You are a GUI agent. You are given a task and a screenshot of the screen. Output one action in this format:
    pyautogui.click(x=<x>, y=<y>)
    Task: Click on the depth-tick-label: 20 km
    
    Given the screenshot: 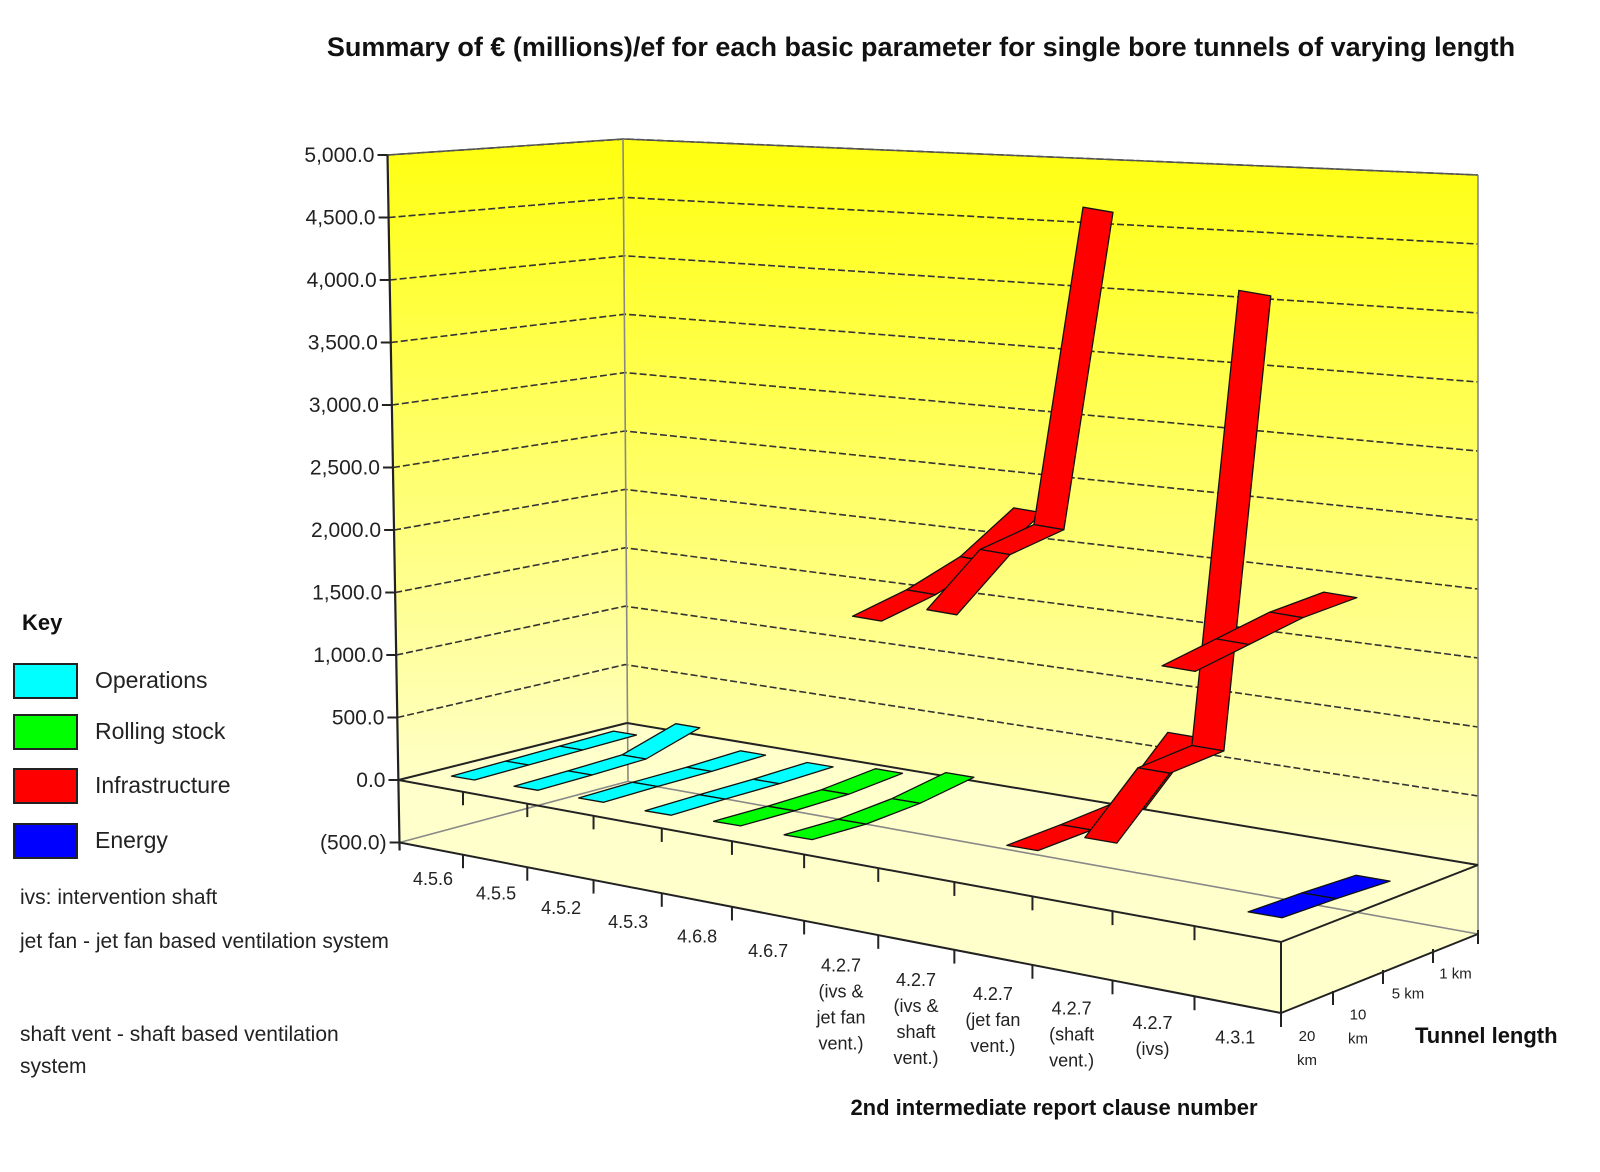 What is the action you would take?
    pyautogui.click(x=1307, y=1048)
    